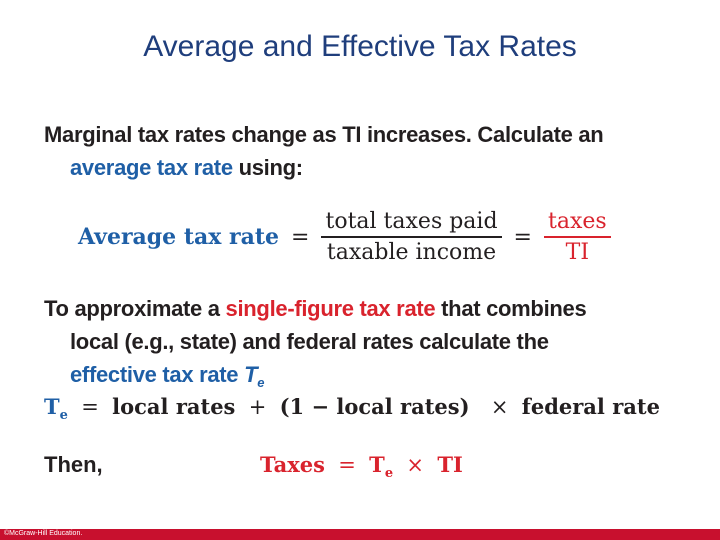 The image size is (720, 540). I want to click on formula3-te-sub: e, so click(389, 473).